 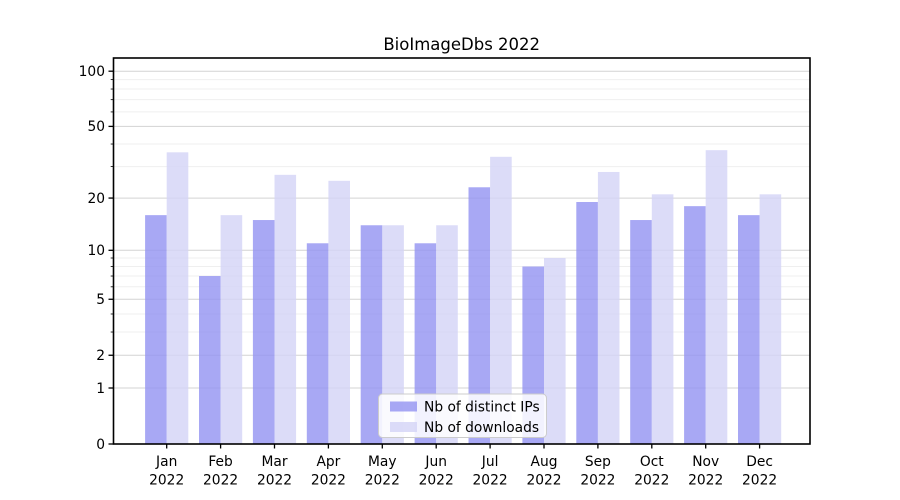 I want to click on chart-title: BioImageDbs 2022, so click(x=461, y=44).